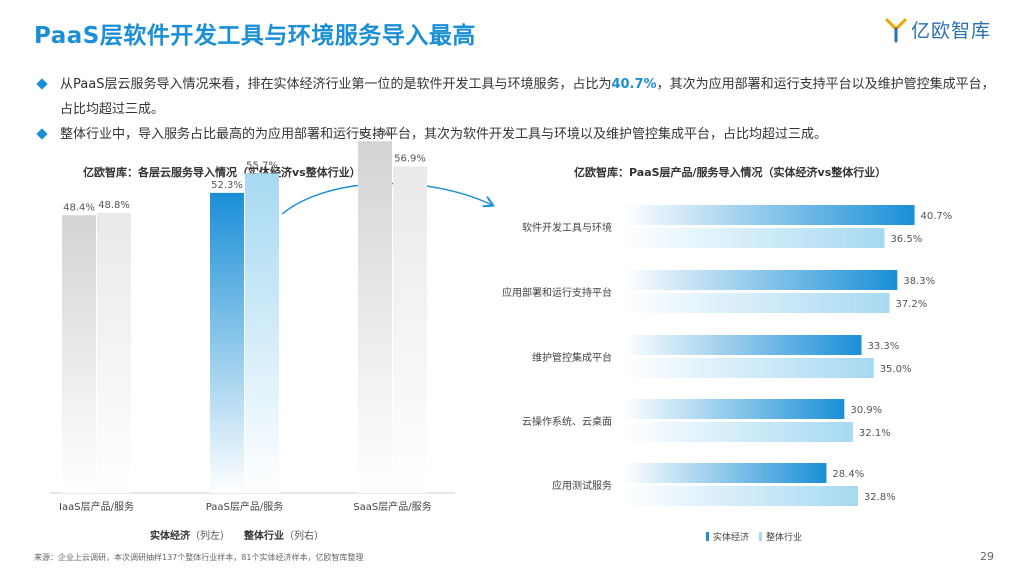 Image resolution: width=1024 pixels, height=573 pixels. I want to click on bar-value-label: 56.9%, so click(410, 158).